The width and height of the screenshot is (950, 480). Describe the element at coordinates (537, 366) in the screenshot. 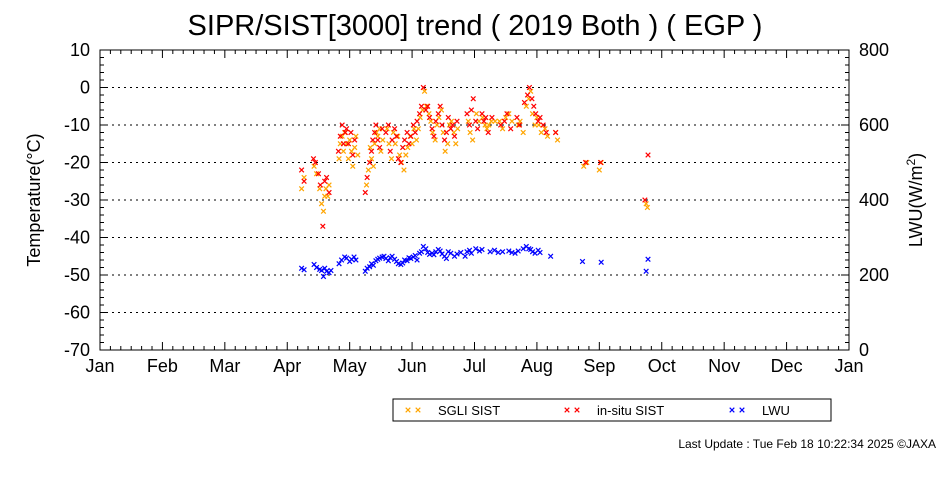

I see `x-tick-label: Aug` at that location.